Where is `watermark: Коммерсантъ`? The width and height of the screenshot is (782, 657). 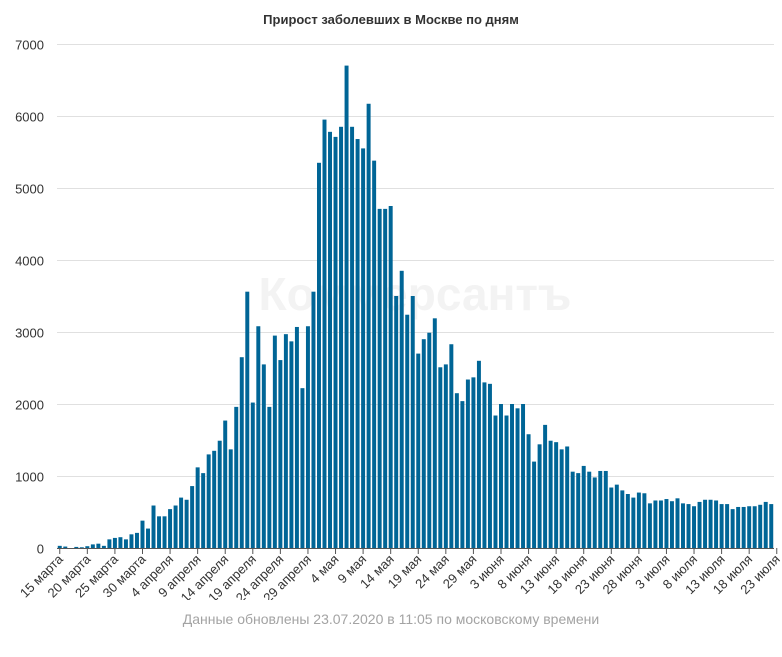 watermark: Коммерсантъ is located at coordinates (415, 294).